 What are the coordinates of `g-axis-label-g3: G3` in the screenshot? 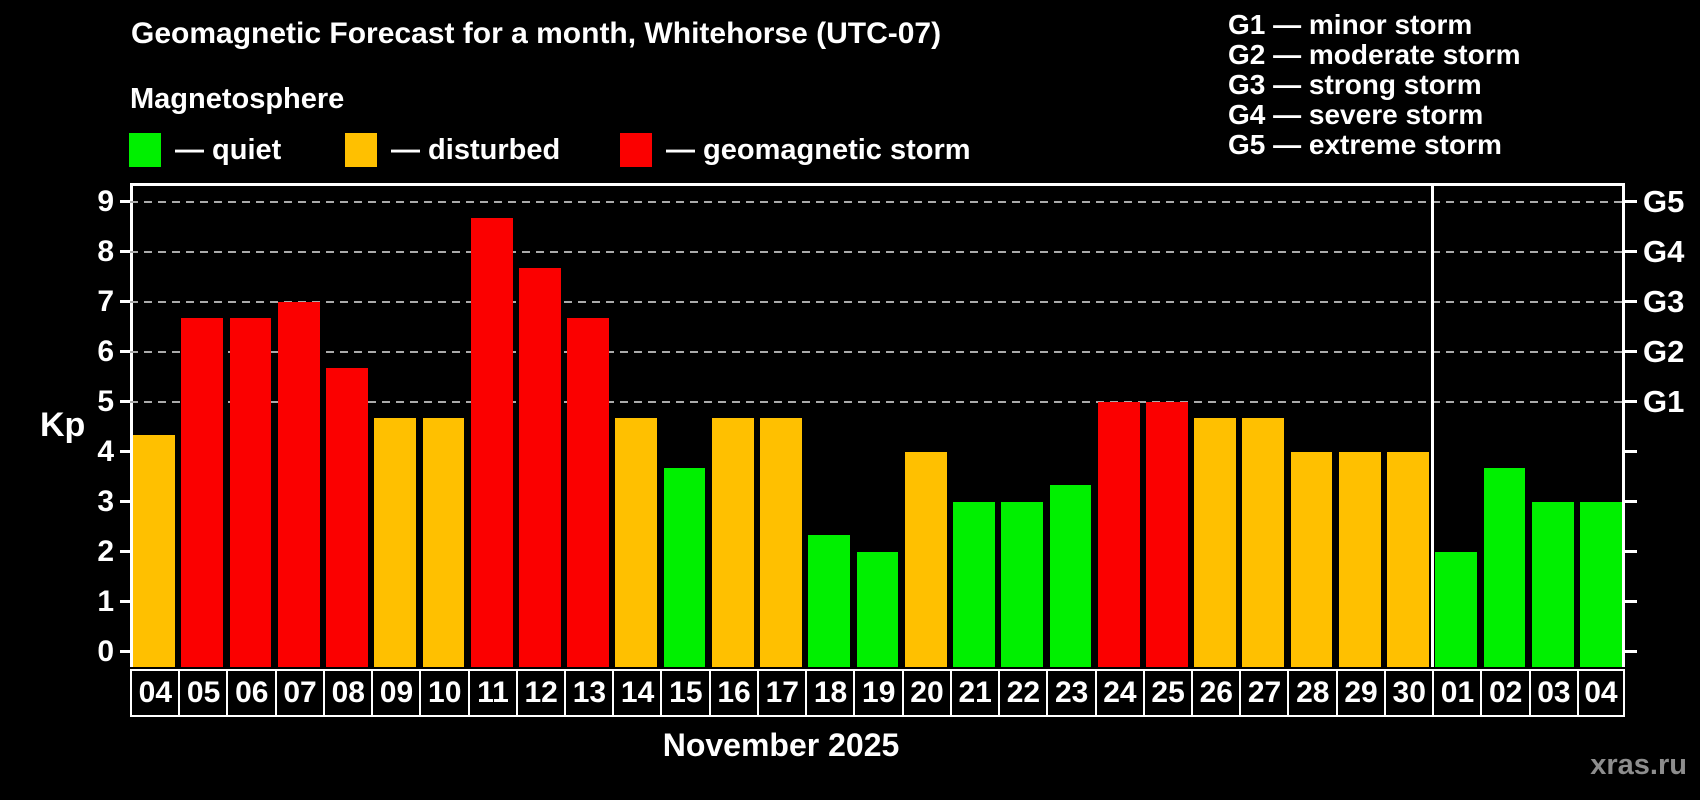 It's located at (1664, 301).